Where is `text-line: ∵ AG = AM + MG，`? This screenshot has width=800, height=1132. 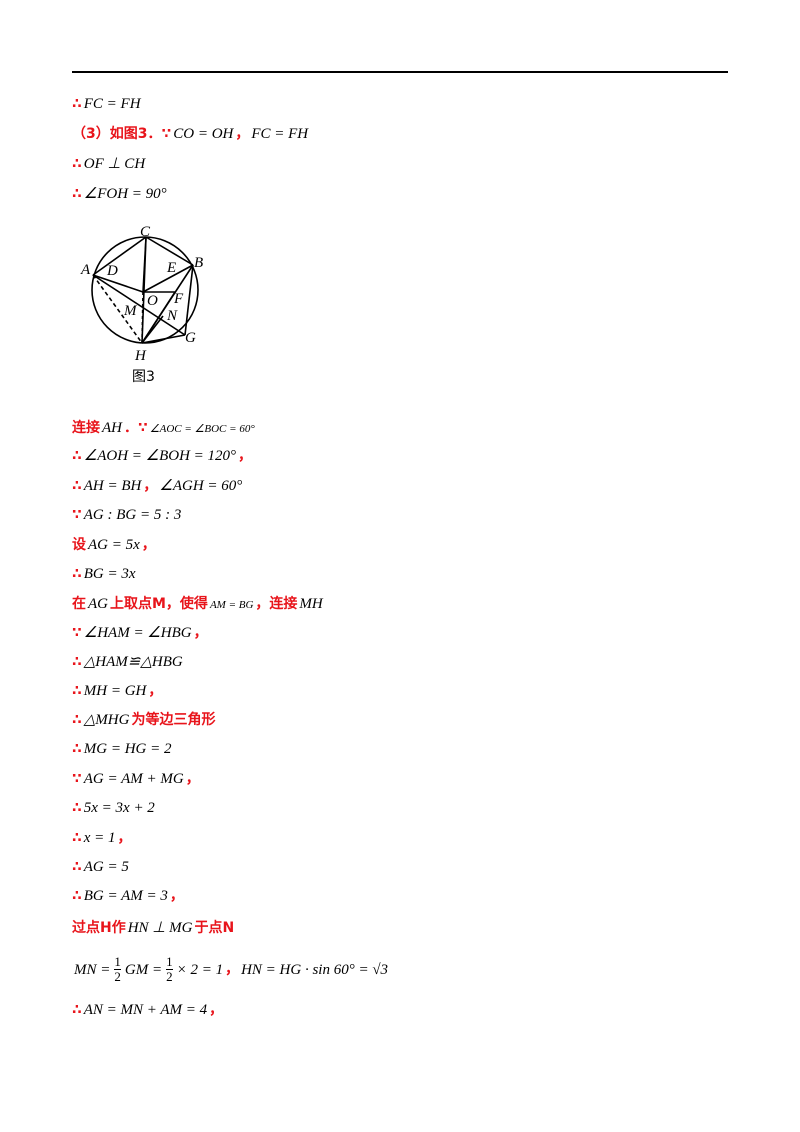 text-line: ∵ AG = AM + MG， is located at coordinates (136, 779).